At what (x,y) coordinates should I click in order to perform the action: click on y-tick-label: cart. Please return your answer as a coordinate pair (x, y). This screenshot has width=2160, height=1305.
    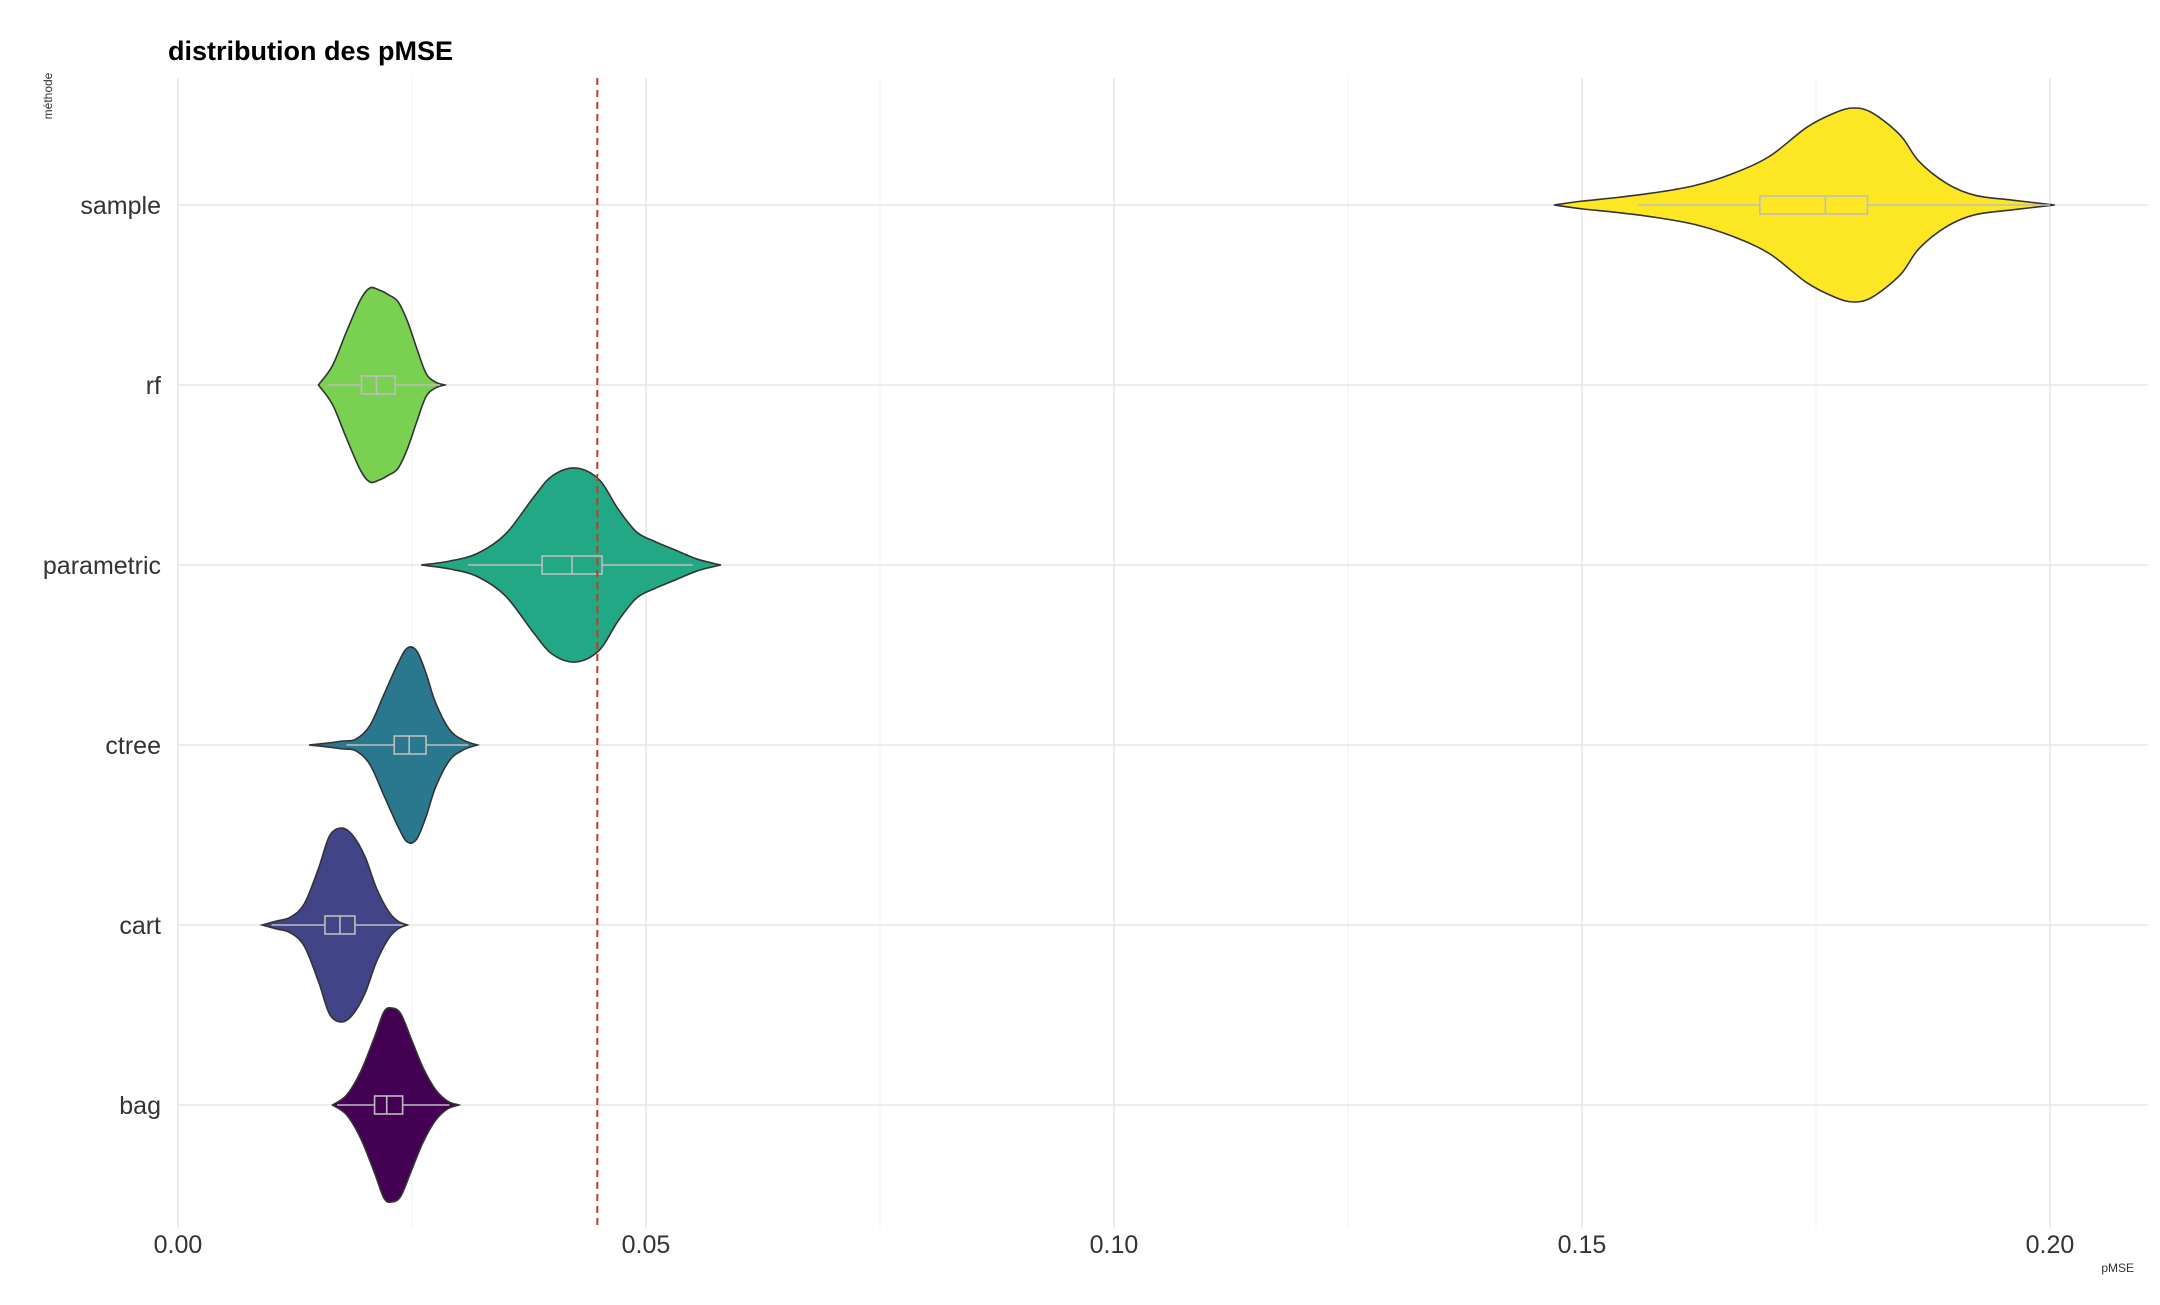
    Looking at the image, I should click on (140, 926).